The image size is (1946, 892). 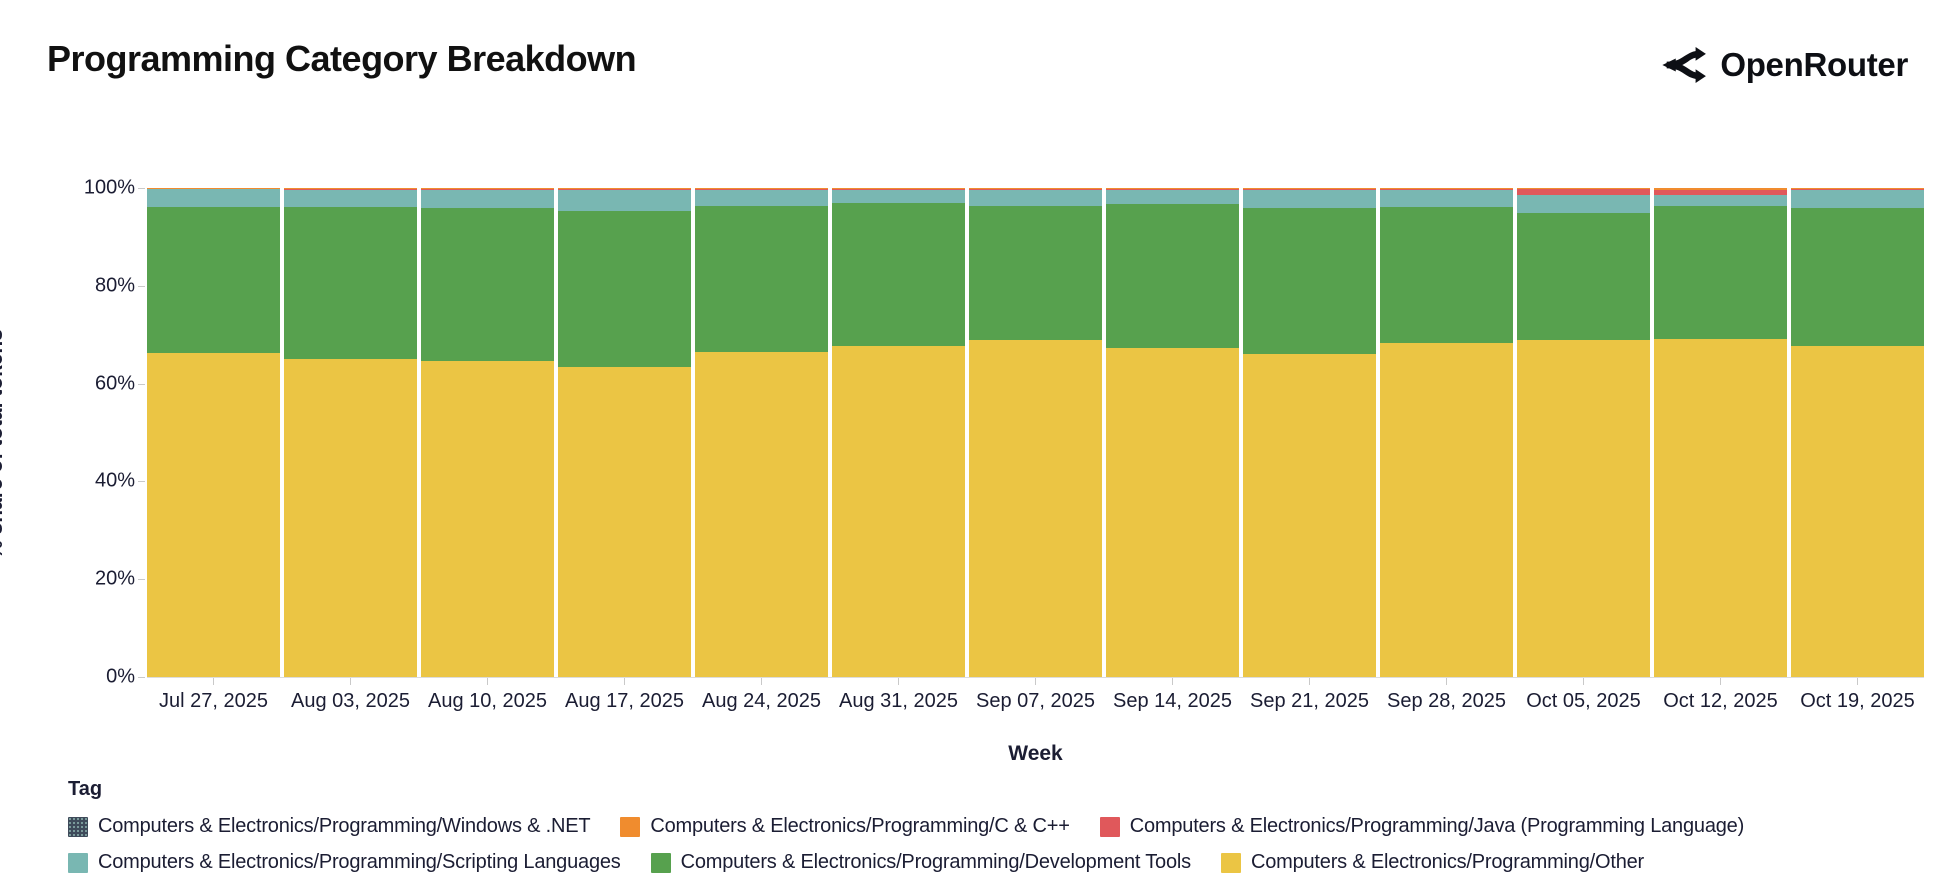 I want to click on bar-aug-10-2025, so click(x=487, y=432).